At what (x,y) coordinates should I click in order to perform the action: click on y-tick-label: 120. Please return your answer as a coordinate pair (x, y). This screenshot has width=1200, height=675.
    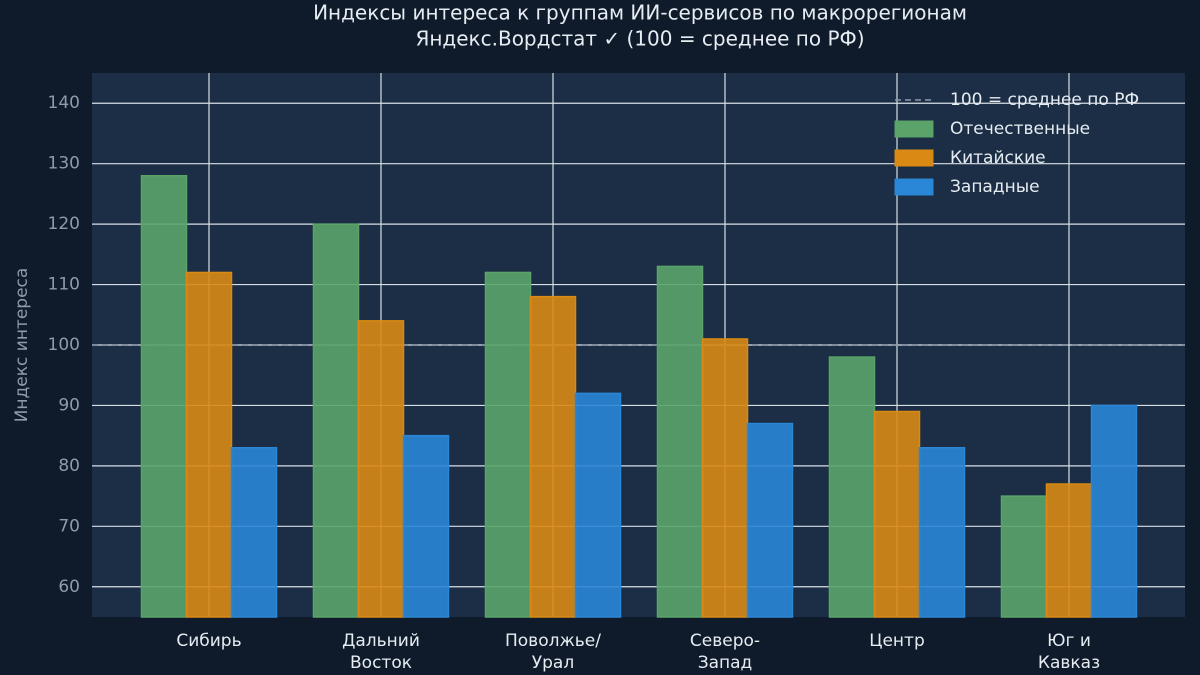
    Looking at the image, I should click on (64, 224).